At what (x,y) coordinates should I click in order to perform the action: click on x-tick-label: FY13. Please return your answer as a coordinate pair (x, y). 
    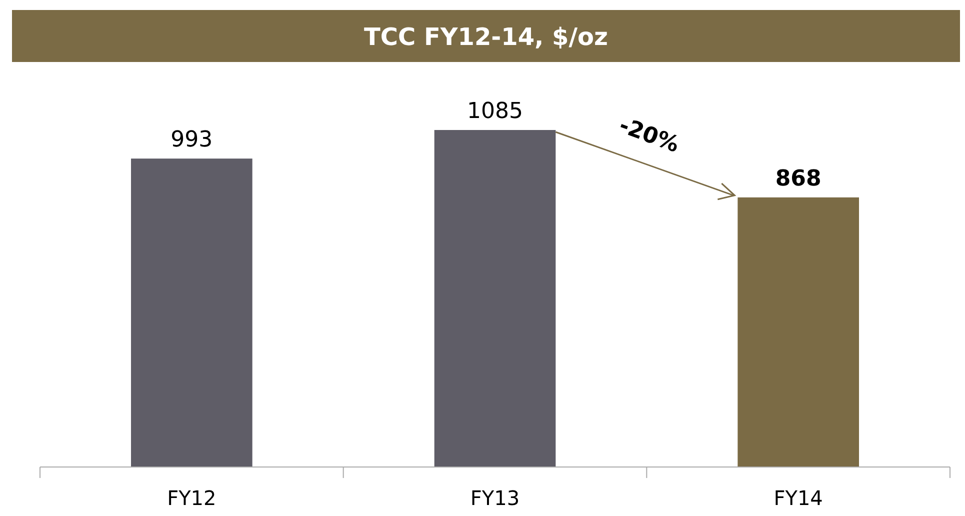
    Looking at the image, I should click on (495, 498).